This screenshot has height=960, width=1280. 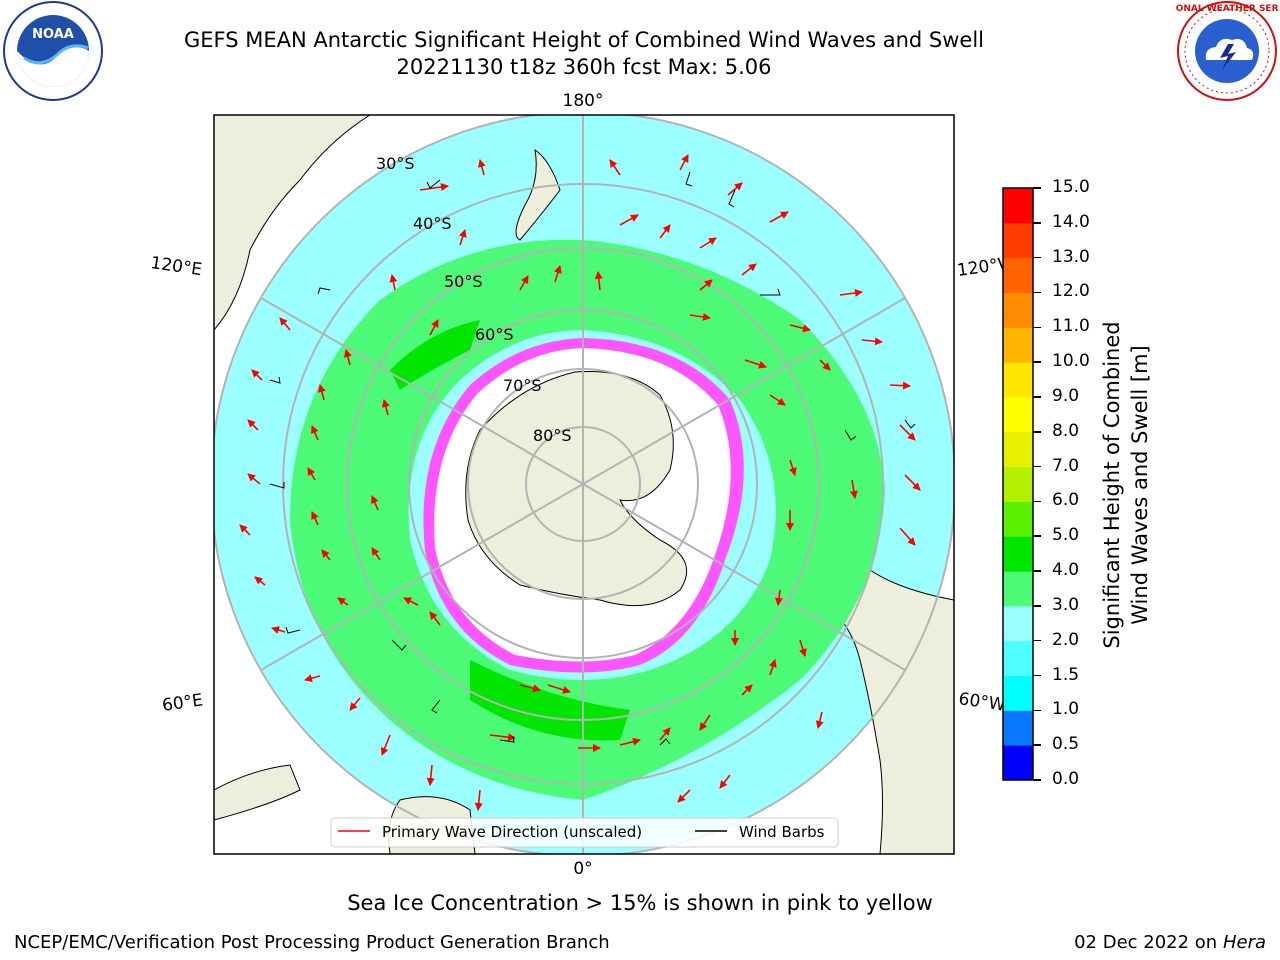 What do you see at coordinates (432, 223) in the screenshot?
I see `lat-label-40s: 40°S` at bounding box center [432, 223].